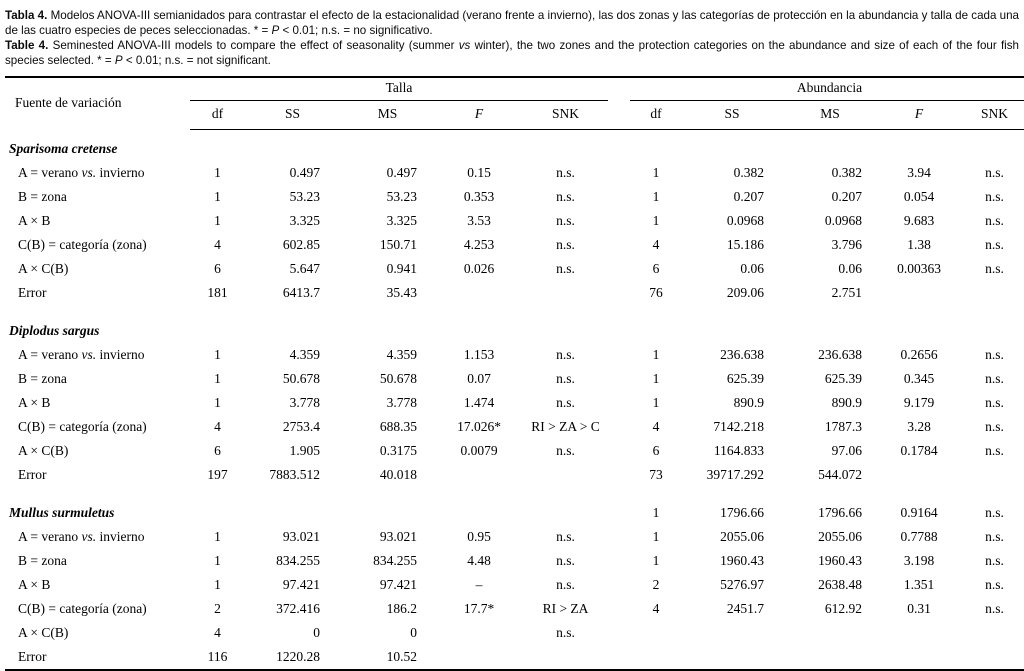 This screenshot has height=671, width=1024. I want to click on talla-ms-cell: 53.23, so click(401, 196).